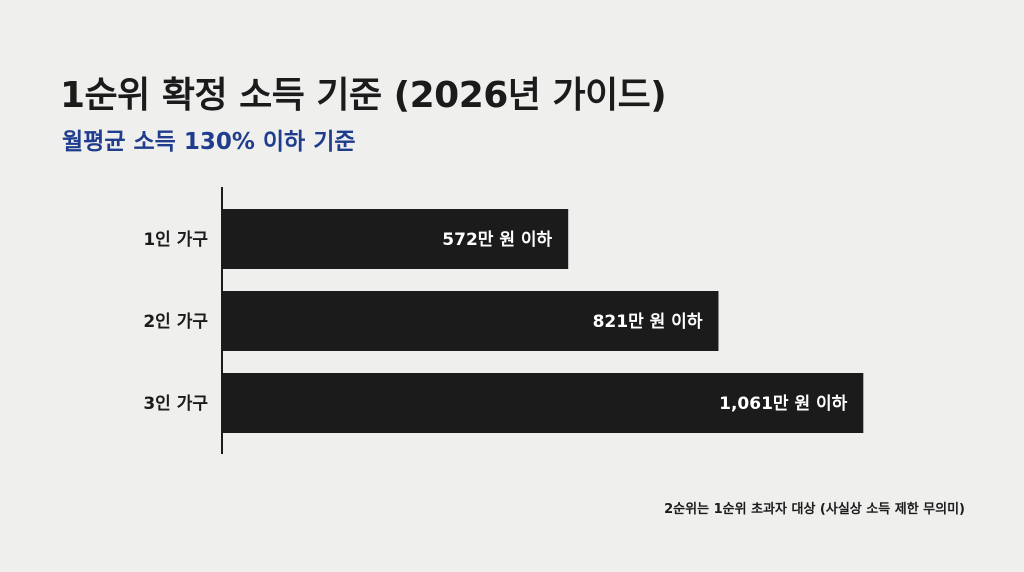  What do you see at coordinates (175, 322) in the screenshot?
I see `category-label: 2인 가구` at bounding box center [175, 322].